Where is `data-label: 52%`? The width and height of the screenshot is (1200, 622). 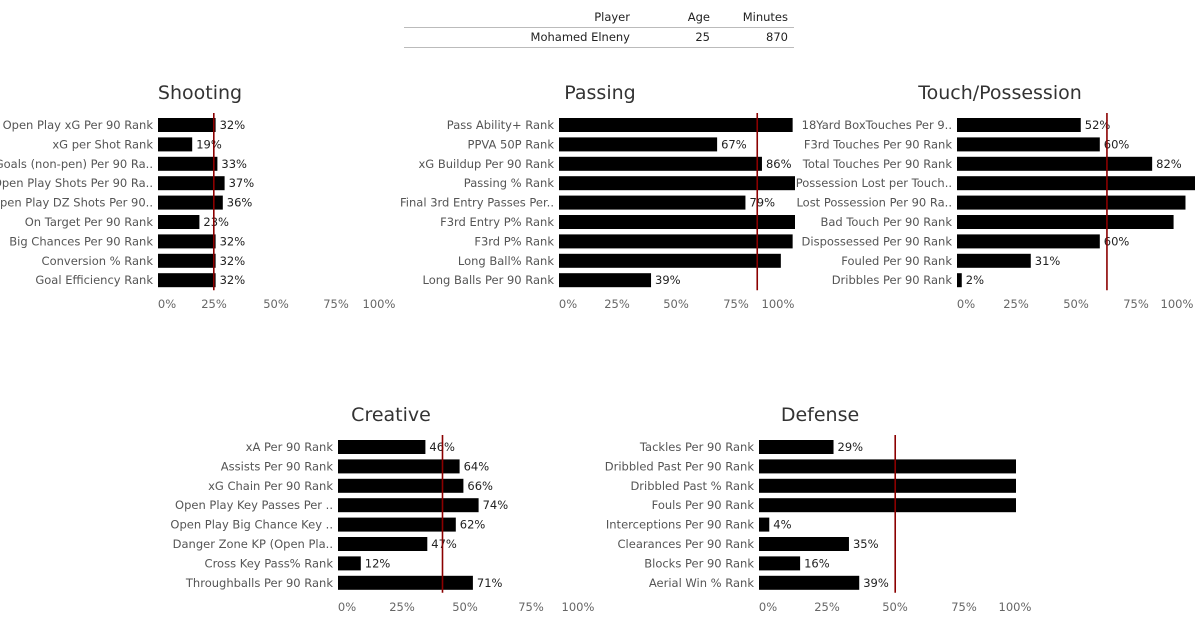 data-label: 52% is located at coordinates (1098, 125).